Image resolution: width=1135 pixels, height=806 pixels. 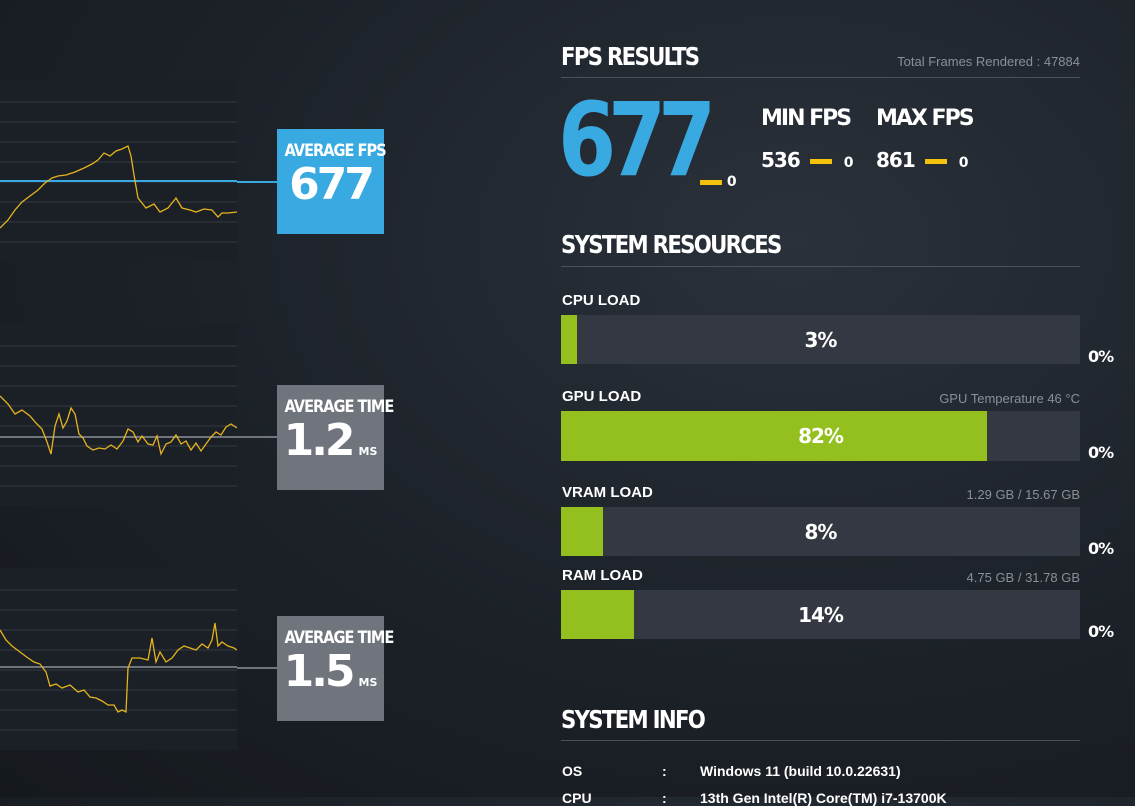 What do you see at coordinates (257, 182) in the screenshot?
I see `fps-chart-connector` at bounding box center [257, 182].